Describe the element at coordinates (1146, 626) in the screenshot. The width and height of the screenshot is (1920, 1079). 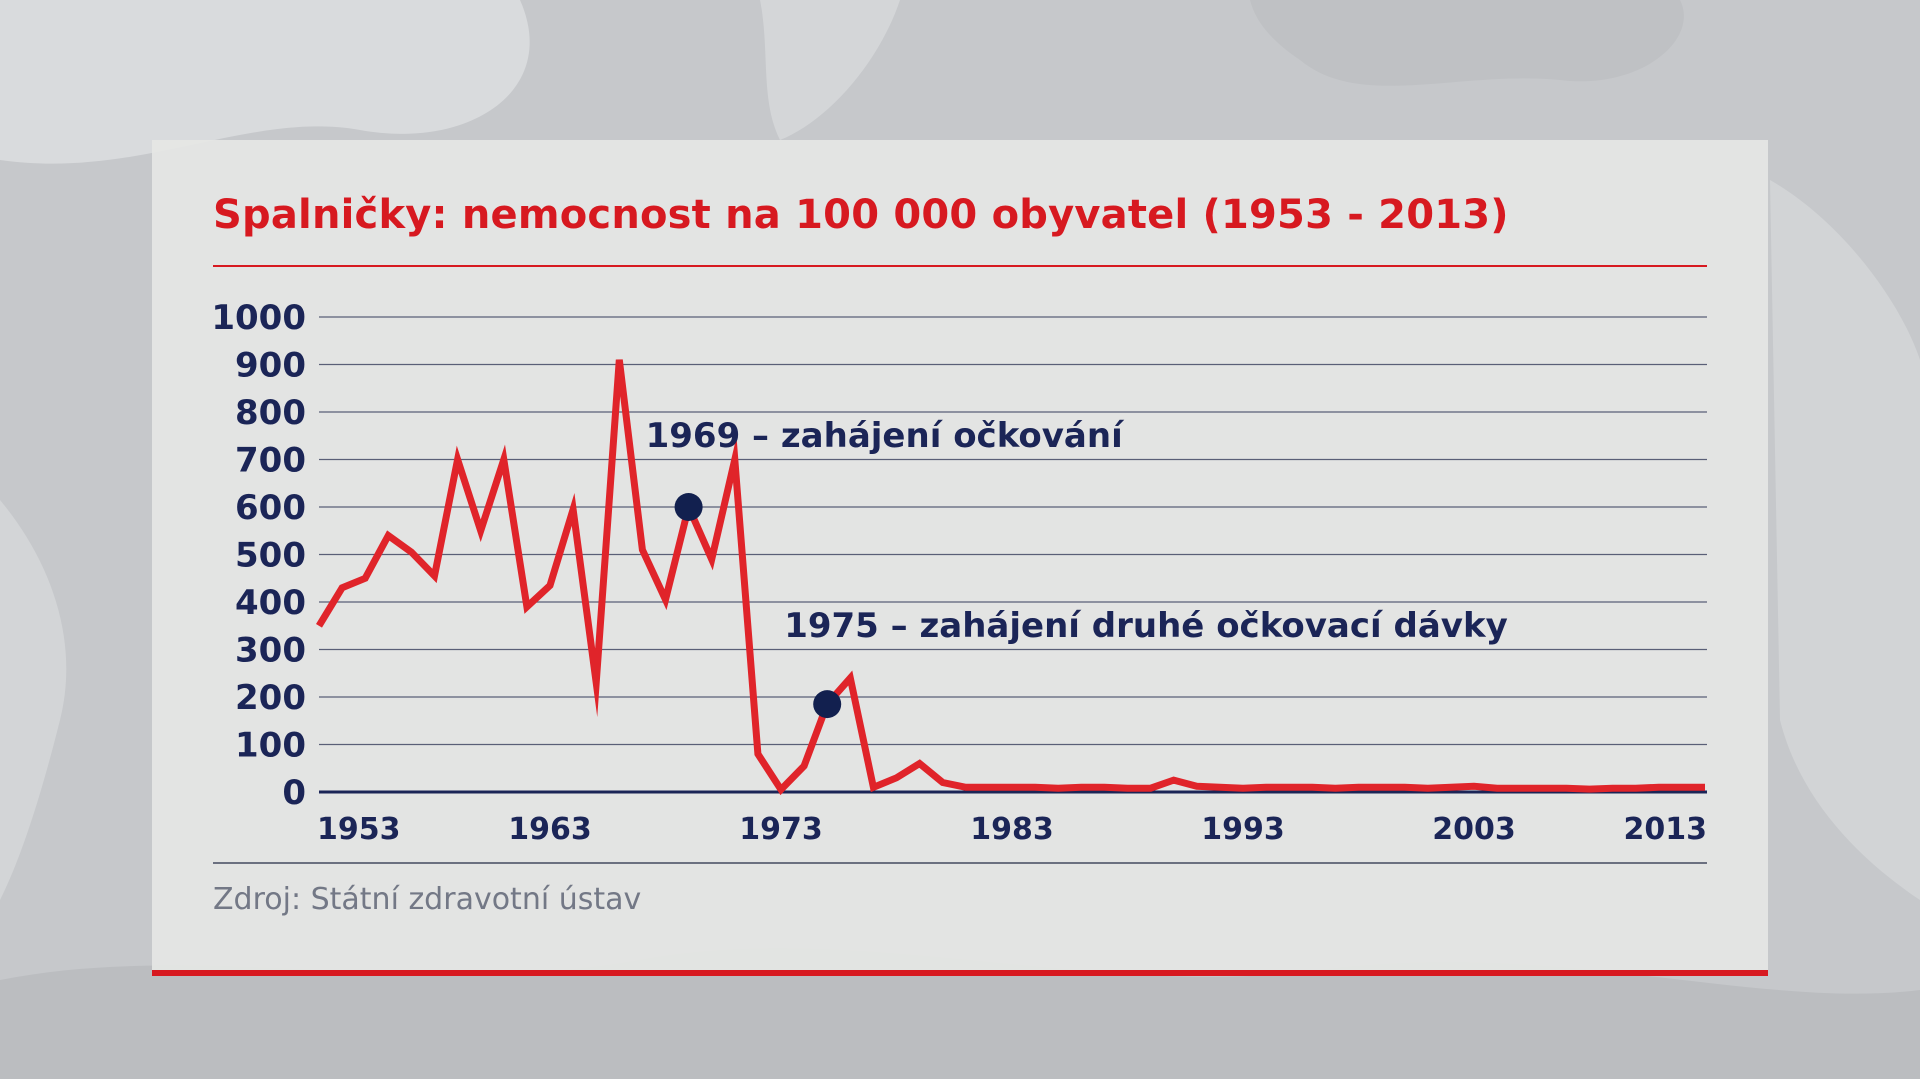
I see `annotation-label: 1975 – zahájení druhé očkovací dávky` at that location.